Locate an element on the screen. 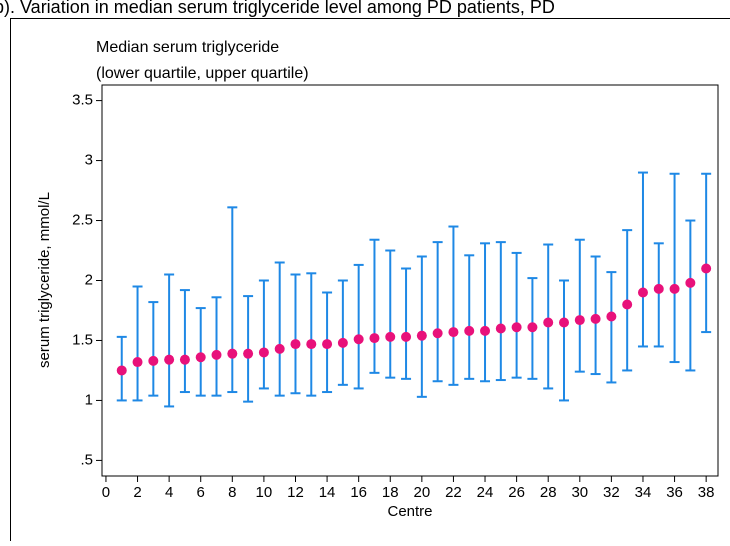 This screenshot has height=546, width=730. x-tick-label: 28 is located at coordinates (548, 492).